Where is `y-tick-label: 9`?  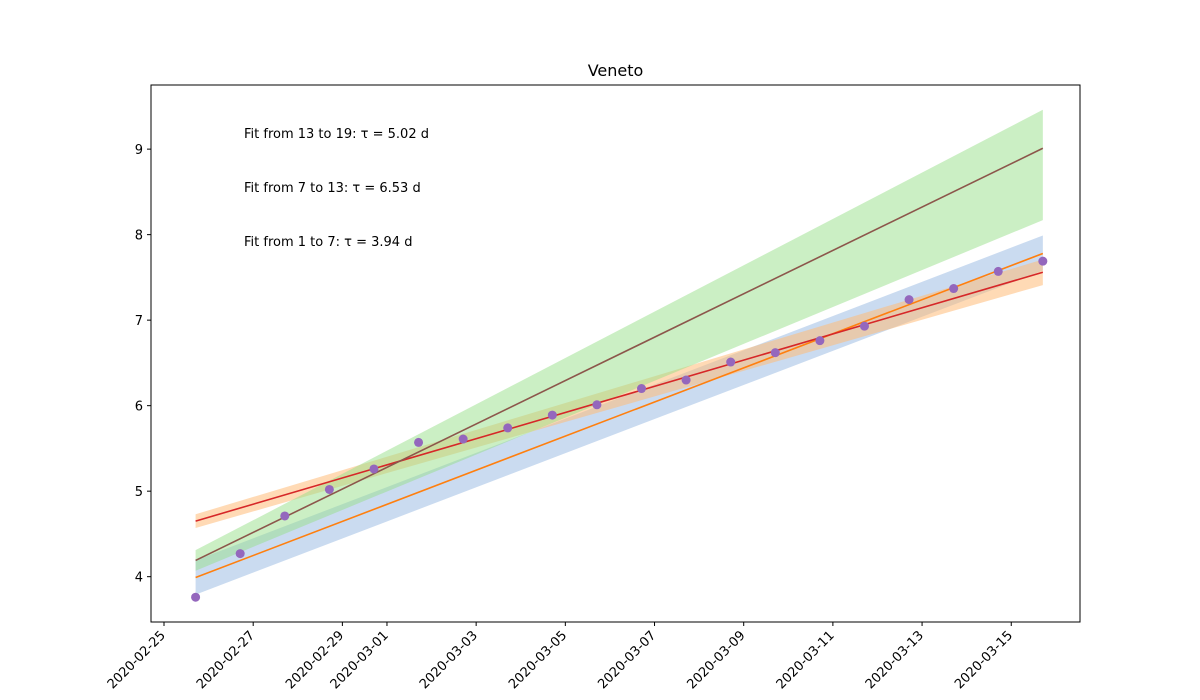 y-tick-label: 9 is located at coordinates (139, 150).